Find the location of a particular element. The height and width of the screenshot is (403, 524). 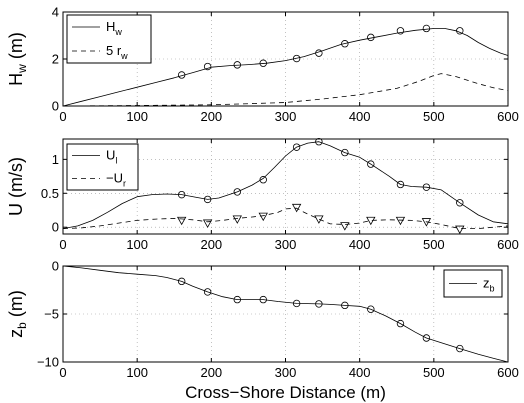

legend-label-main: U is located at coordinates (110, 155).